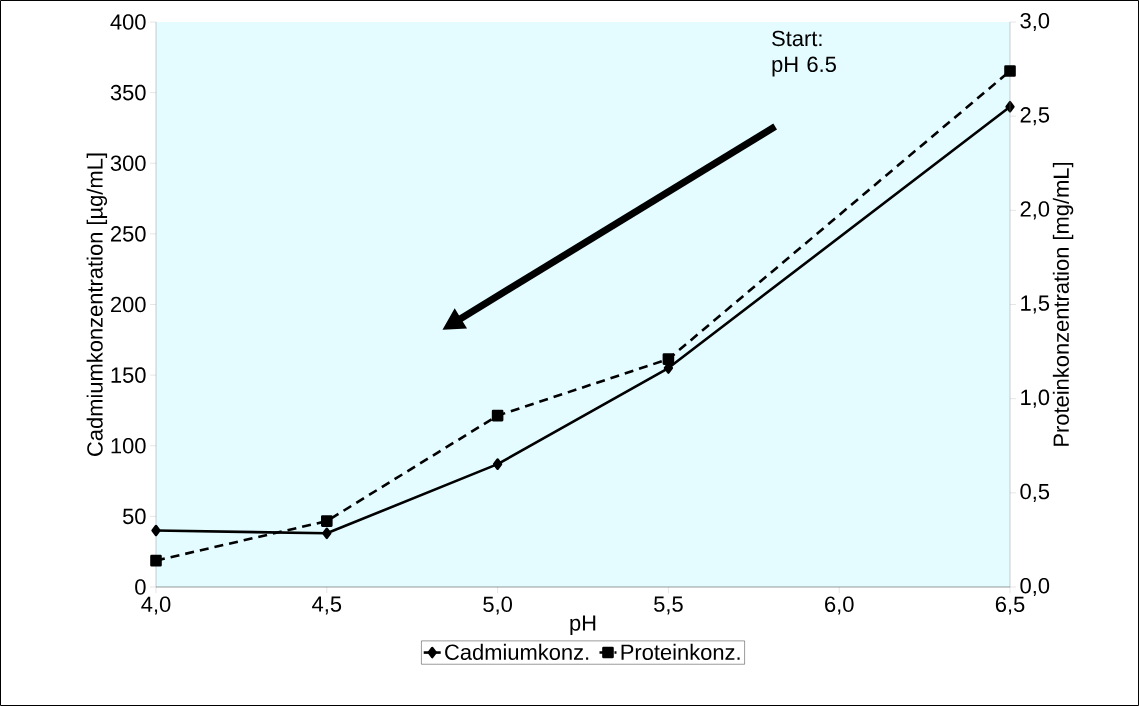  Describe the element at coordinates (517, 651) in the screenshot. I see `legend-label: Cadmiumkonz.` at that location.